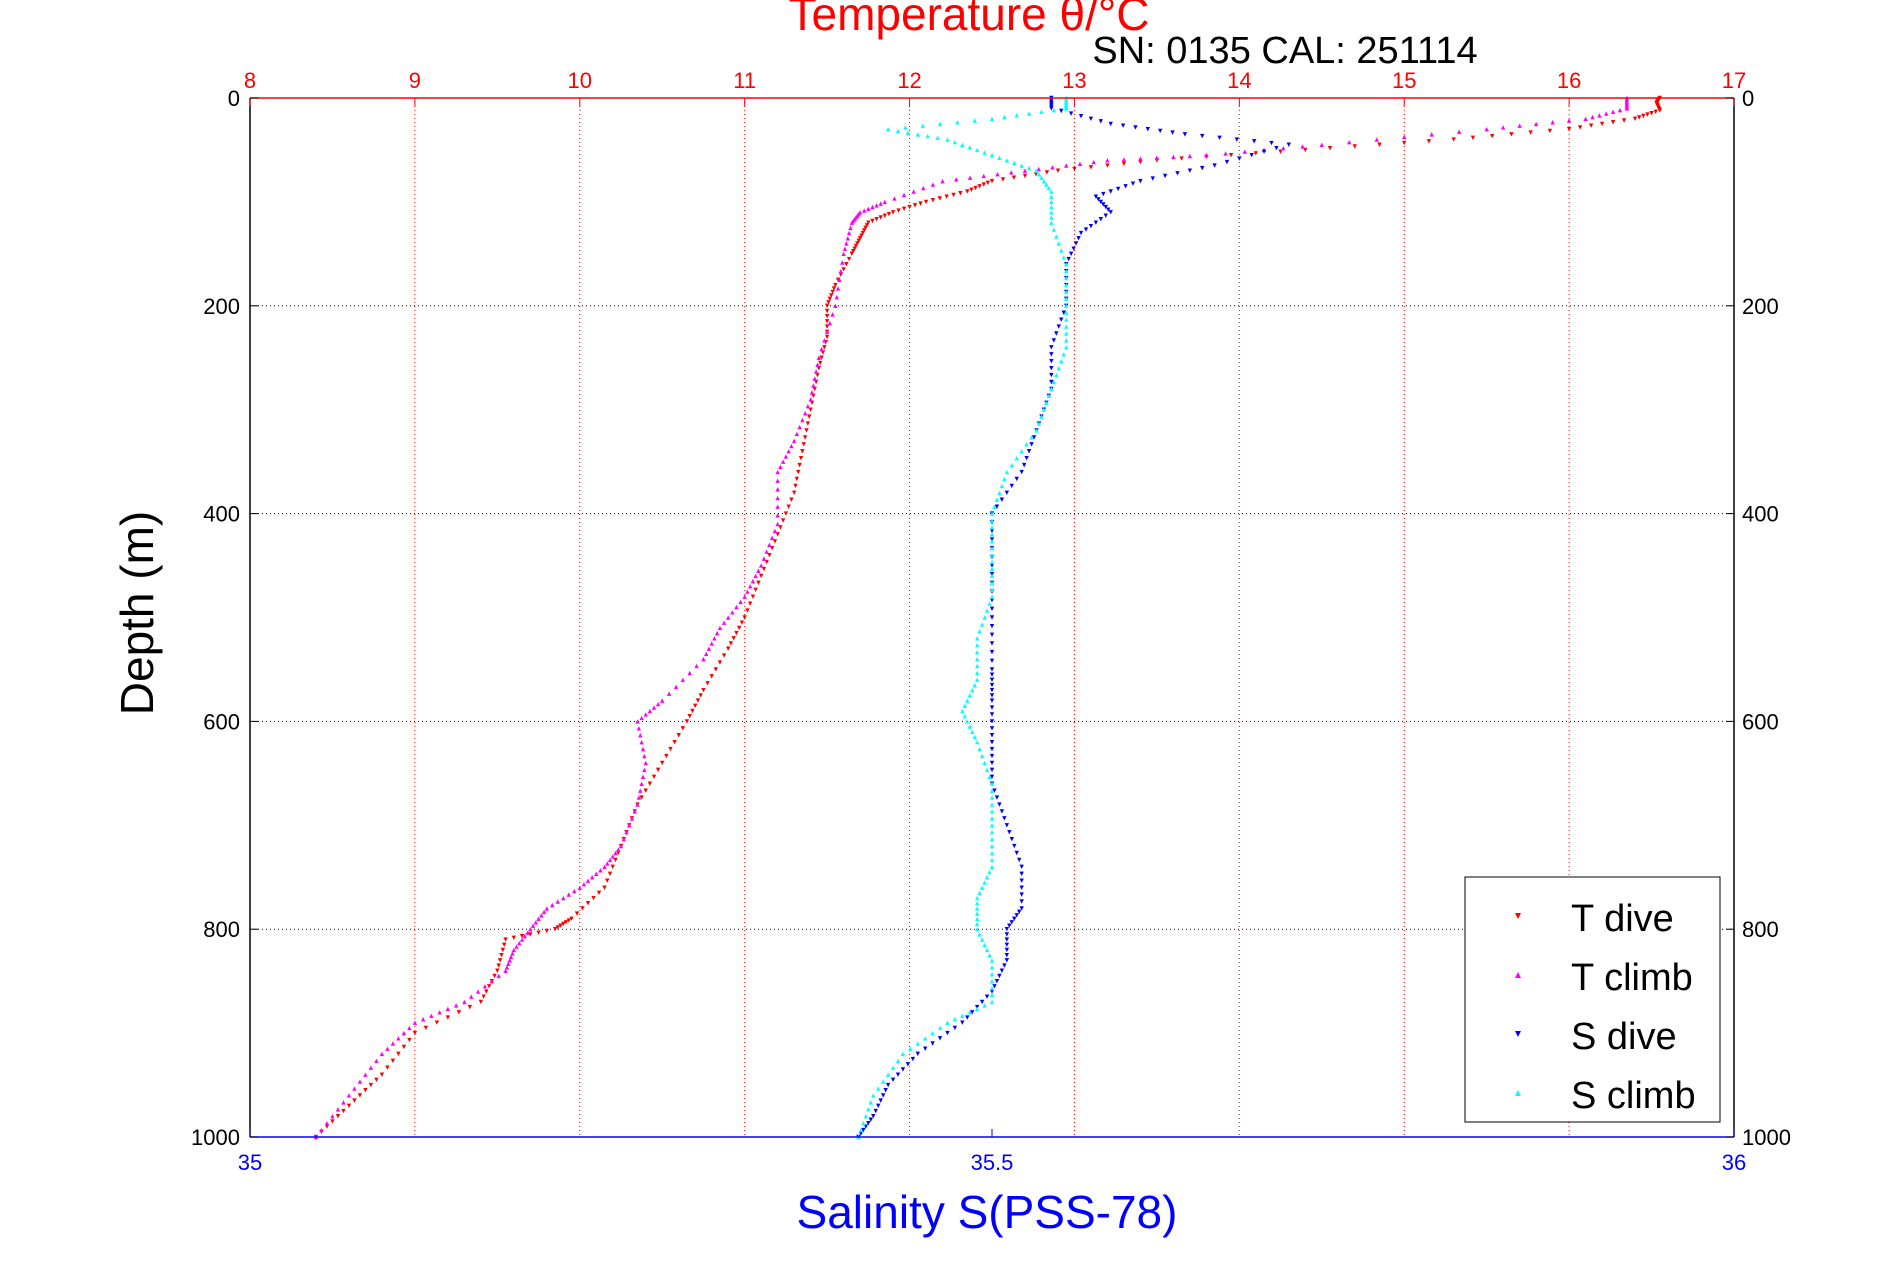 This screenshot has height=1262, width=1891. I want to click on depth-tick-label-left: 800, so click(221, 929).